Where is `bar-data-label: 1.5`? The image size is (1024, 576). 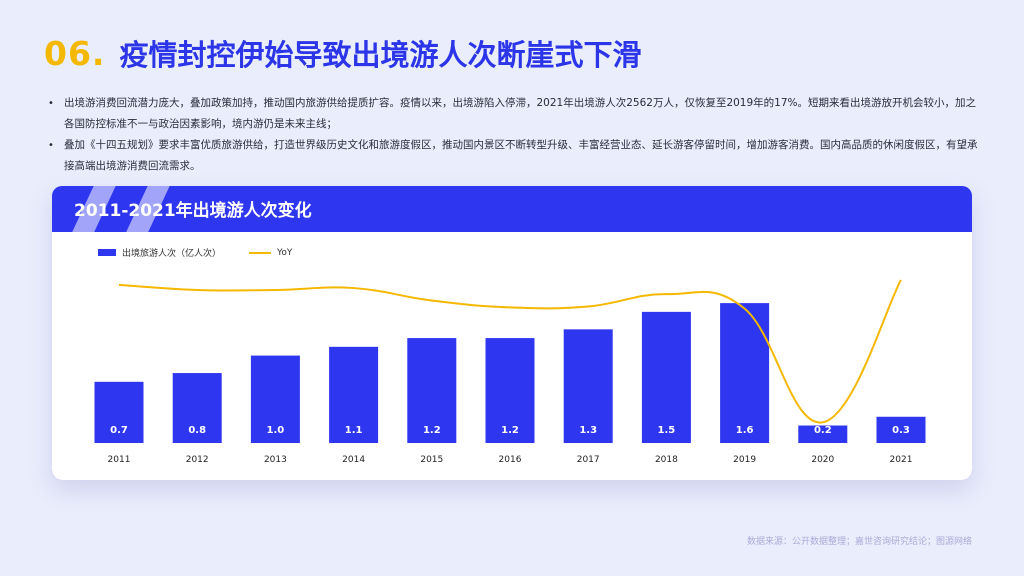 bar-data-label: 1.5 is located at coordinates (667, 430).